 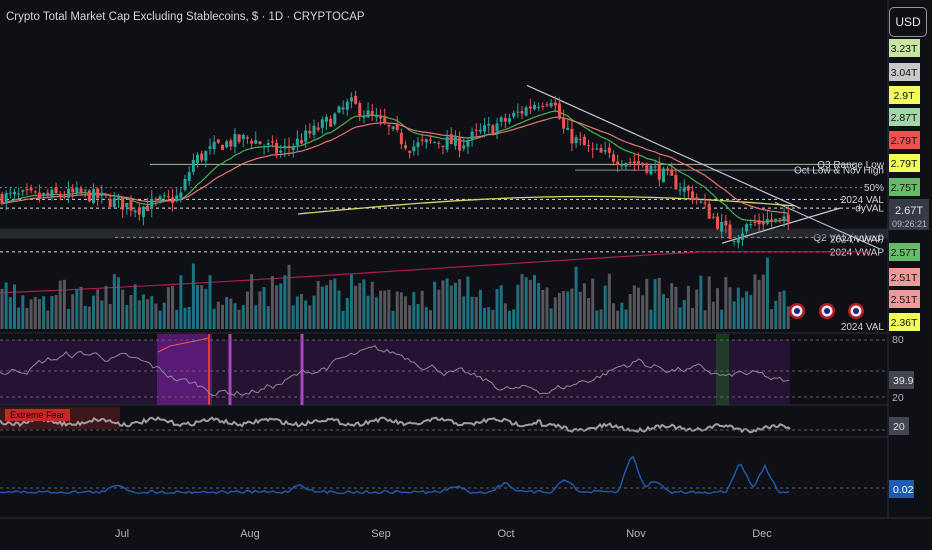 I want to click on price-scale-label: 3.04T, so click(x=904, y=73).